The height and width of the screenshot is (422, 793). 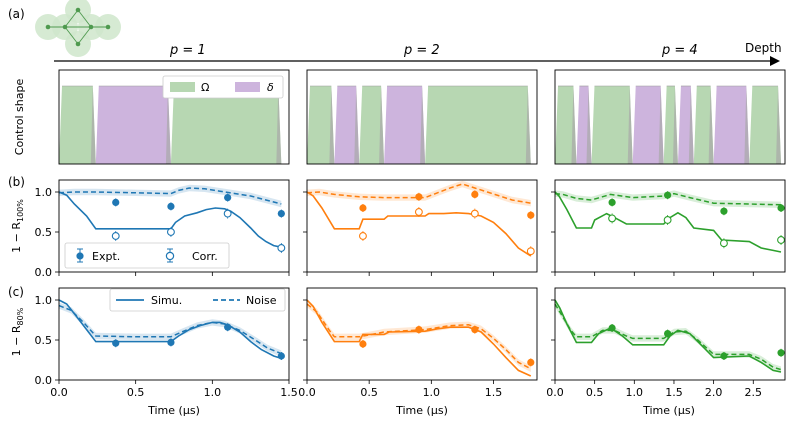 I want to click on depth-label: Depth, so click(x=763, y=48).